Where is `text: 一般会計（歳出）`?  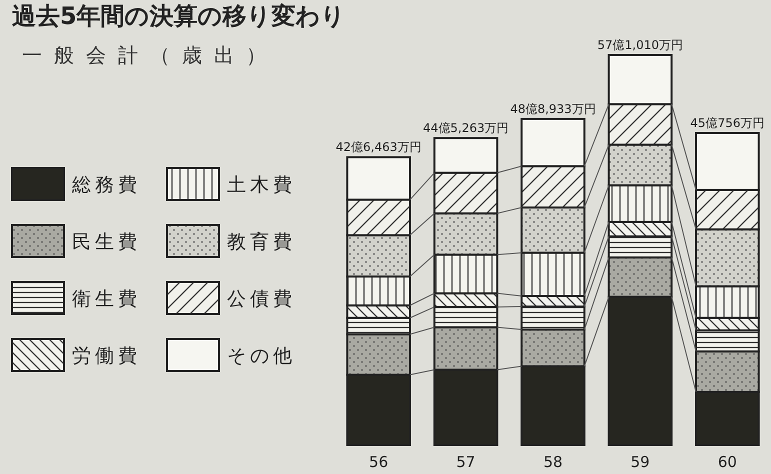 text: 一般会計（歳出） is located at coordinates (150, 55).